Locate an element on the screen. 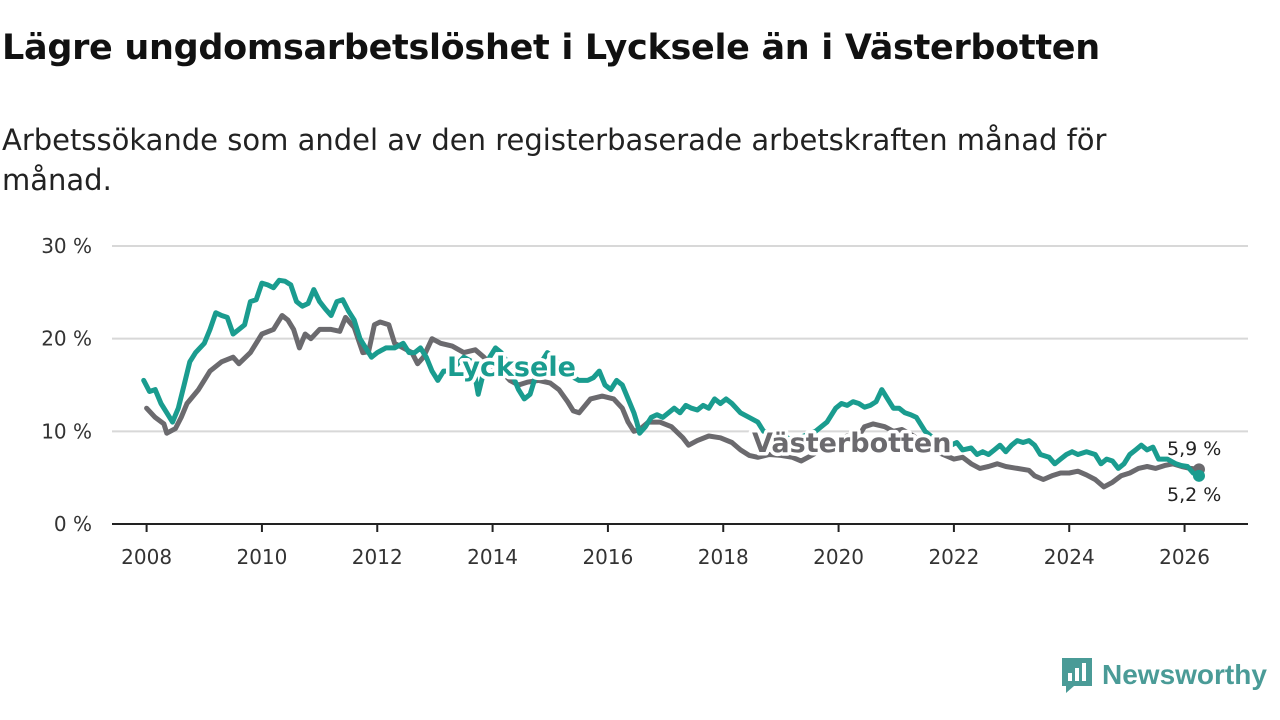  x-tick-label: 2016 is located at coordinates (607, 557).